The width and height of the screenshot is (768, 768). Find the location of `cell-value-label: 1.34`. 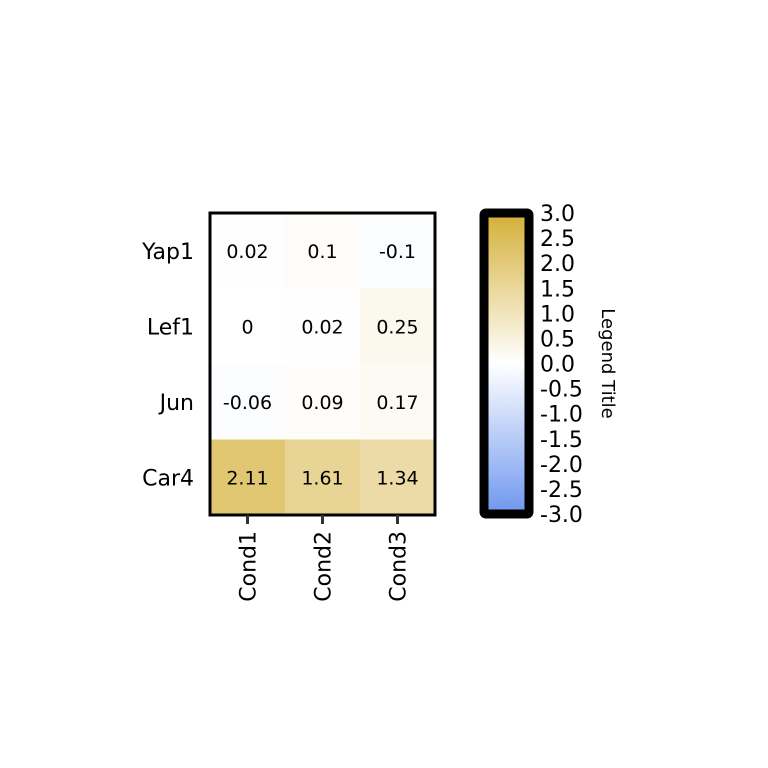

cell-value-label: 1.34 is located at coordinates (397, 478).